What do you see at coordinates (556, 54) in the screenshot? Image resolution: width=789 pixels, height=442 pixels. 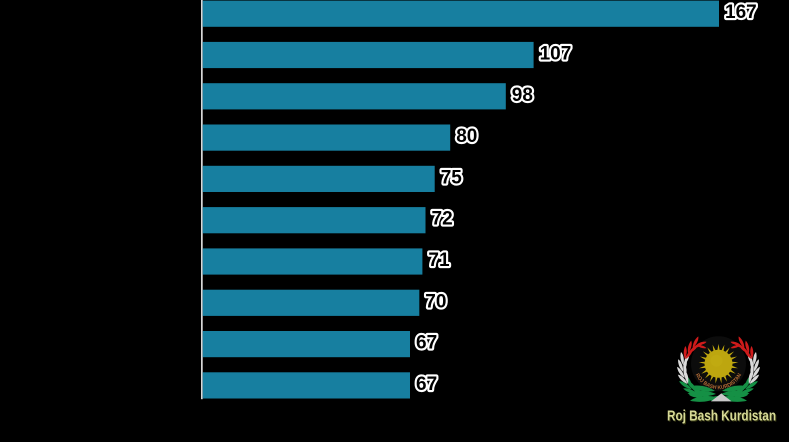 I see `svg-text: 107` at bounding box center [556, 54].